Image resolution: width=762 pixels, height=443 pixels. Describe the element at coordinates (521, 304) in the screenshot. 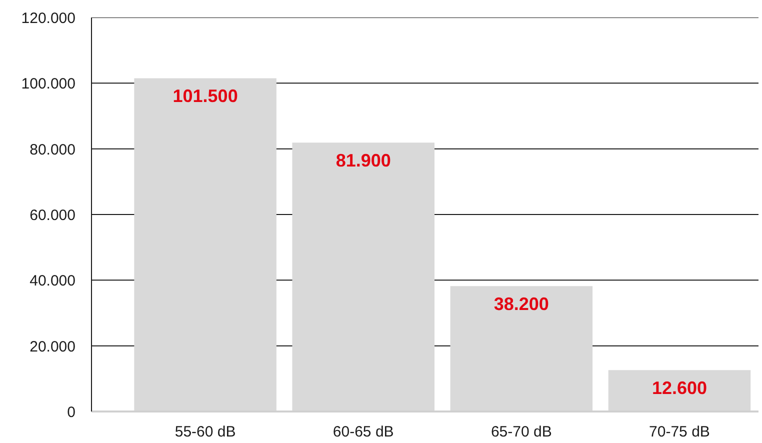

I see `data-label: 38.200` at that location.